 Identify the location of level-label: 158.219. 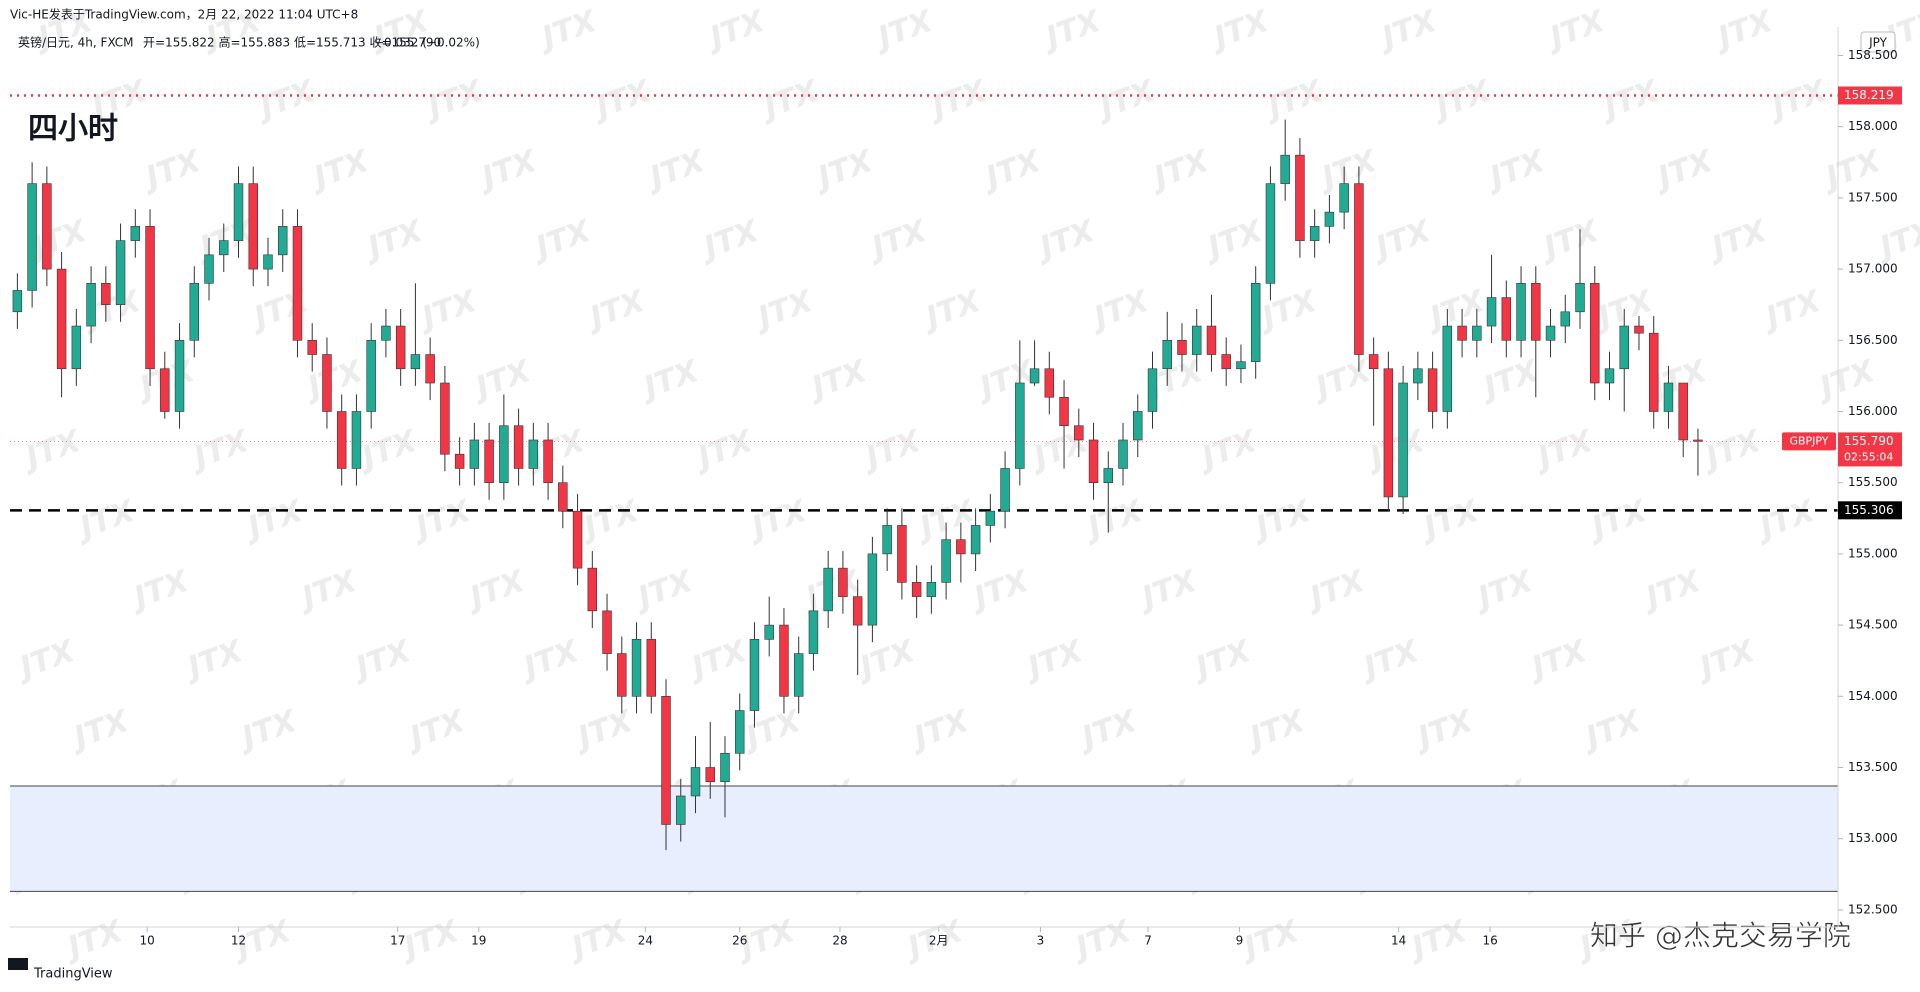
(1869, 95).